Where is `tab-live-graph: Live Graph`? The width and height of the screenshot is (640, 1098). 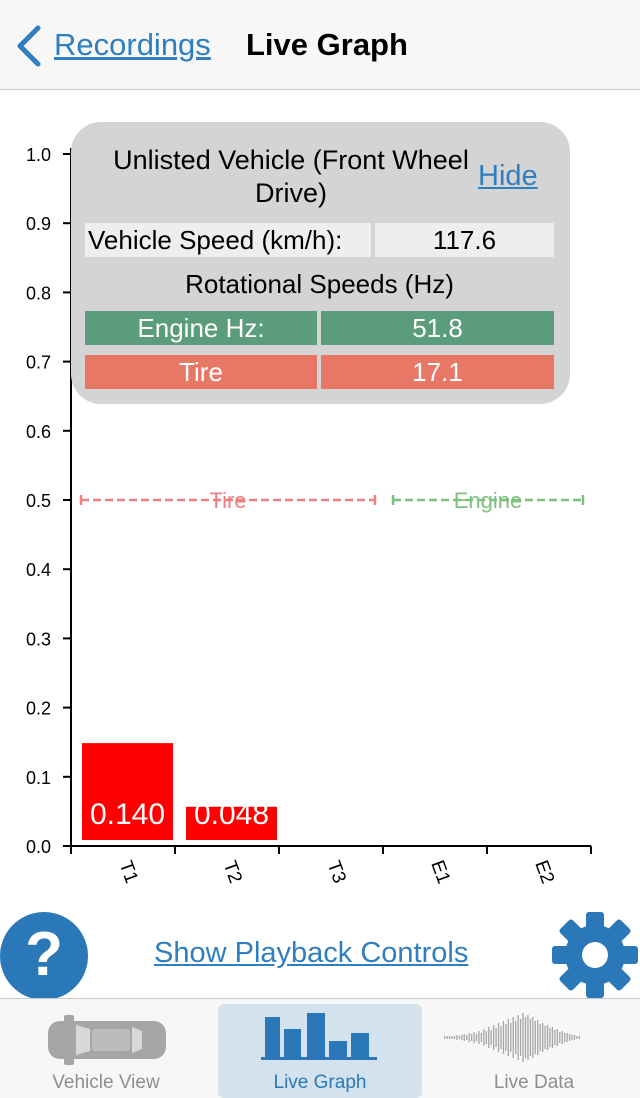
tab-live-graph: Live Graph is located at coordinates (320, 1048).